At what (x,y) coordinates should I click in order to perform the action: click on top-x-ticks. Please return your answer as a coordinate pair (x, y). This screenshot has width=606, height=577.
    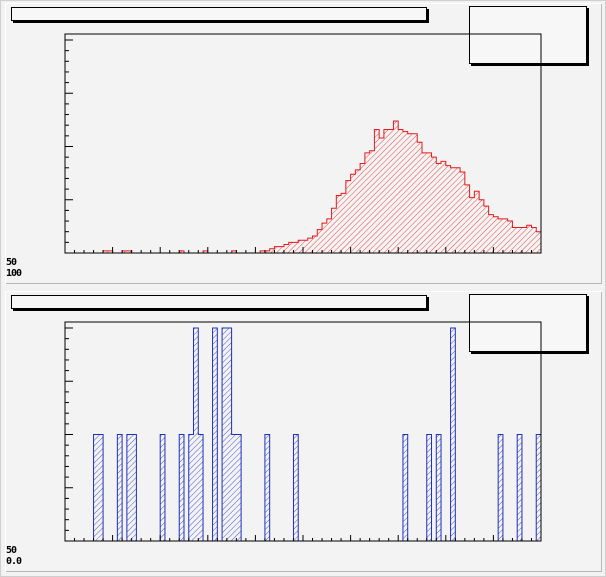
    Looking at the image, I should click on (303, 250).